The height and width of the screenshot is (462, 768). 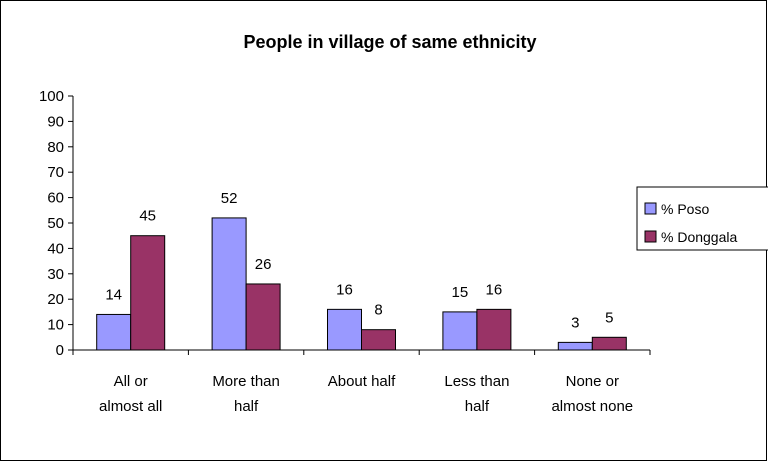 I want to click on data-label: 8, so click(x=378, y=310).